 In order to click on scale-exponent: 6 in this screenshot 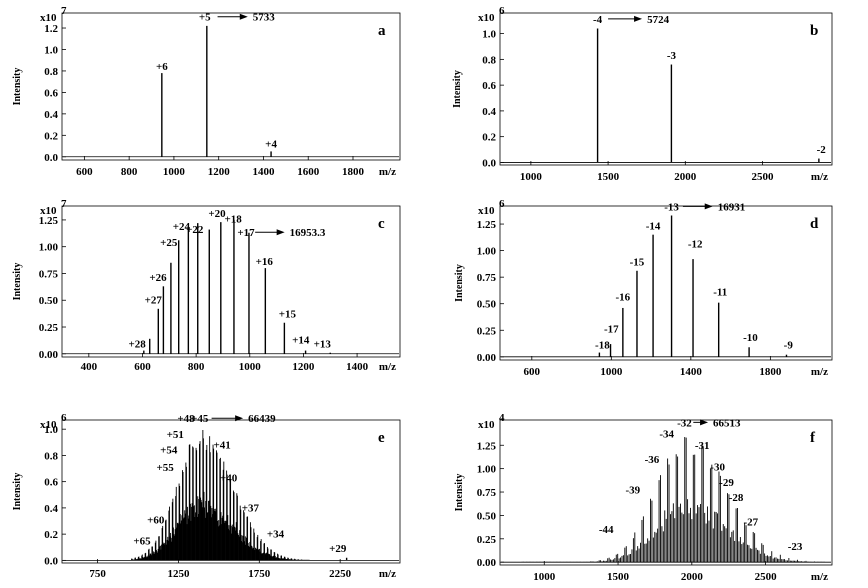, I will do `click(64, 418)`.